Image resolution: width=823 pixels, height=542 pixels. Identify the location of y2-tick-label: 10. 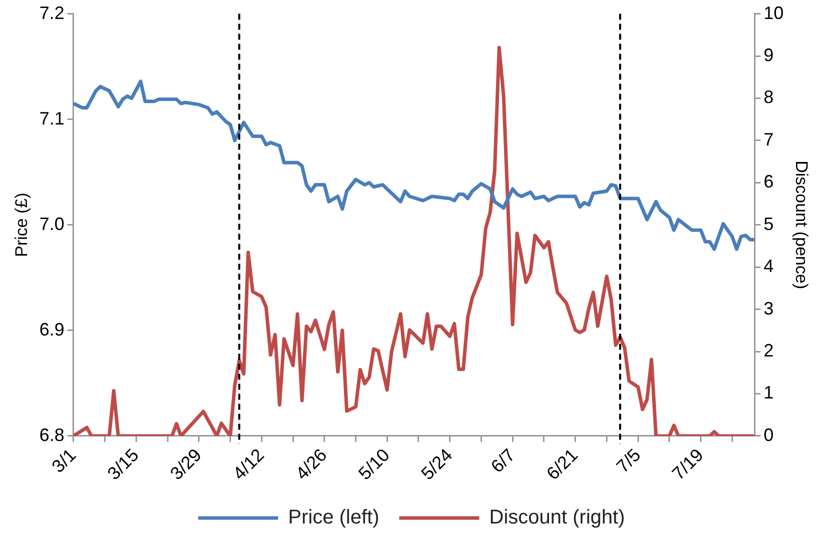
(774, 12).